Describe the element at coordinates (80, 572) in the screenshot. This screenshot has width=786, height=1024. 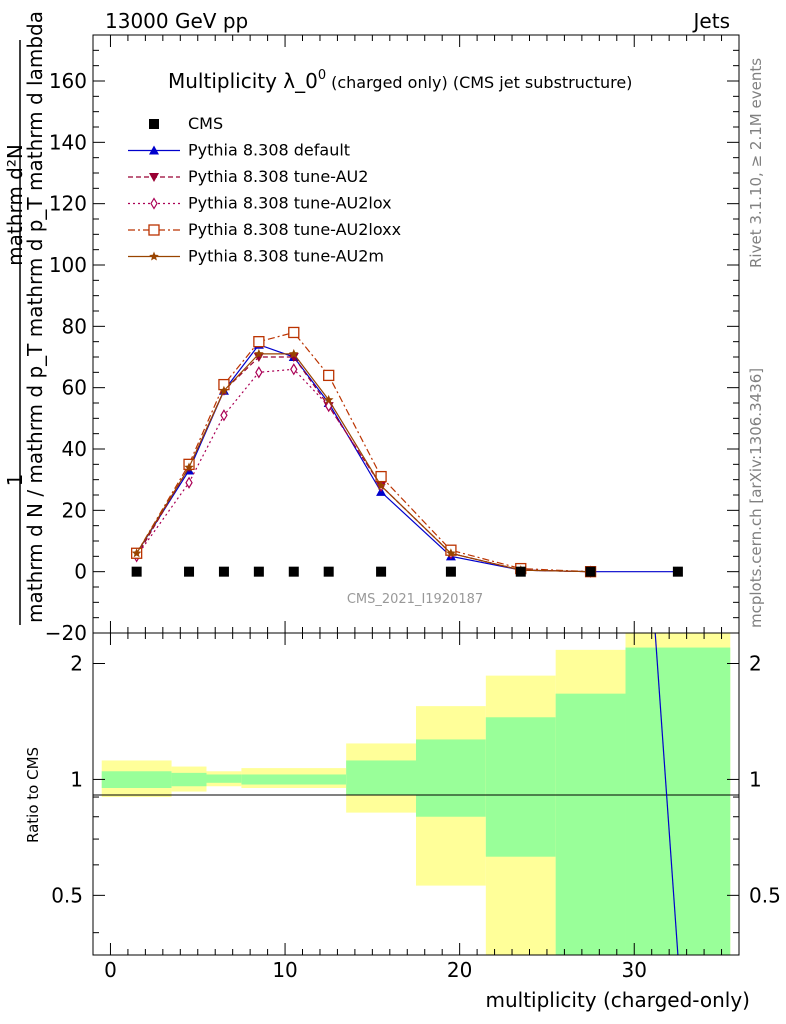
I see `main-y-tick-label: 0` at that location.